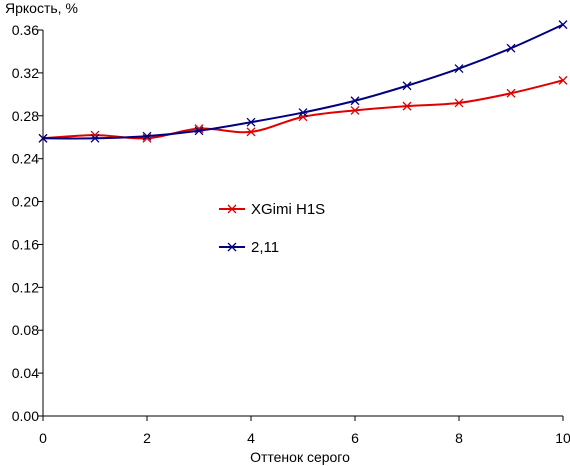  Describe the element at coordinates (355, 438) in the screenshot. I see `x-tick-label: 6` at that location.